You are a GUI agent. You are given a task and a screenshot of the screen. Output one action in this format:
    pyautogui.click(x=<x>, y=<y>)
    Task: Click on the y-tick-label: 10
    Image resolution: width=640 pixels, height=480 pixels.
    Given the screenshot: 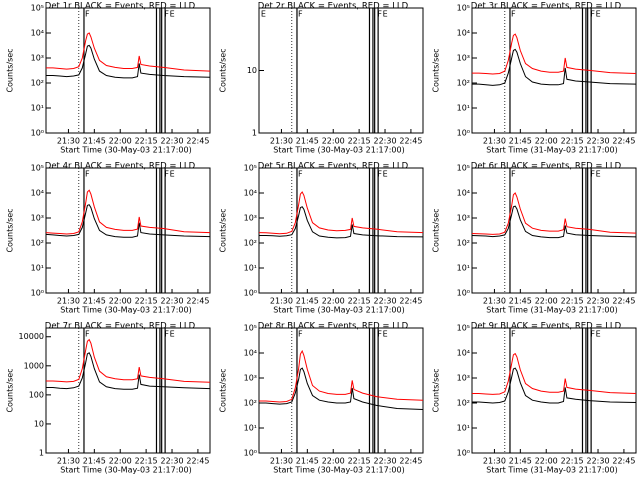 What is the action you would take?
    pyautogui.click(x=39, y=423)
    